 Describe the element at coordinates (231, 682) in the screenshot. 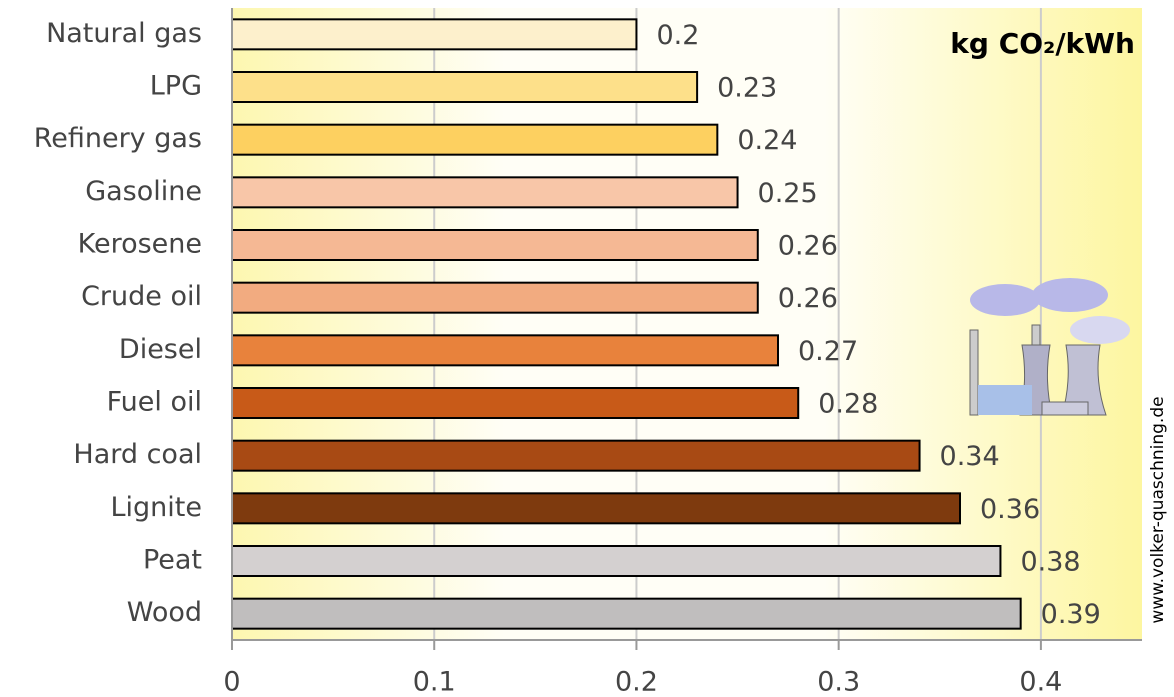

I see `x-tick-label: 0` at that location.